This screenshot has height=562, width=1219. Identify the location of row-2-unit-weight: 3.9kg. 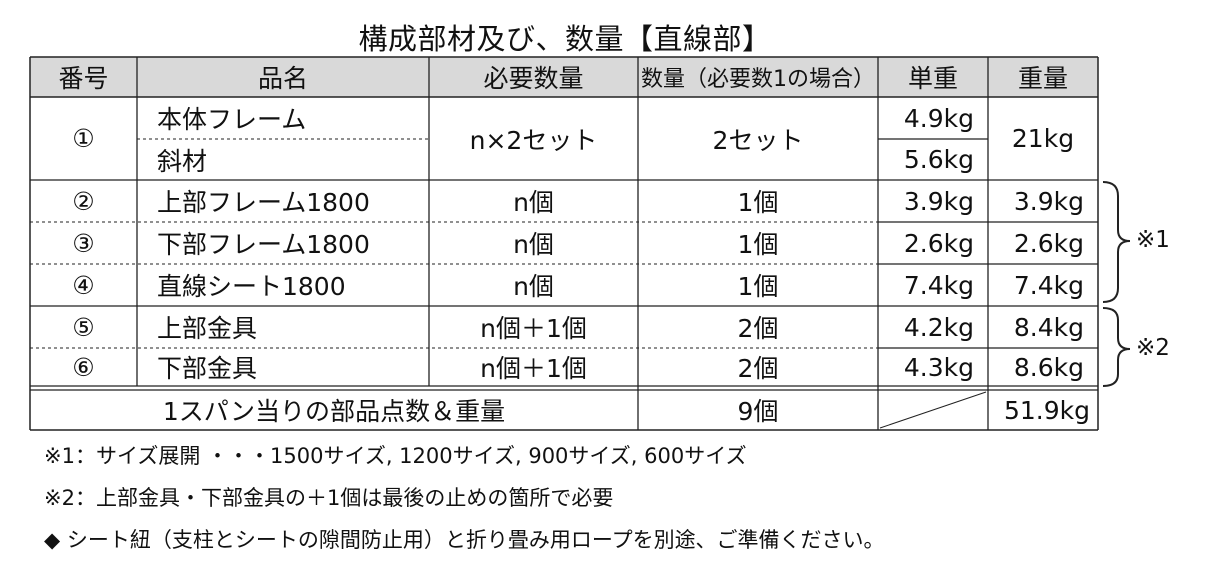
(938, 201).